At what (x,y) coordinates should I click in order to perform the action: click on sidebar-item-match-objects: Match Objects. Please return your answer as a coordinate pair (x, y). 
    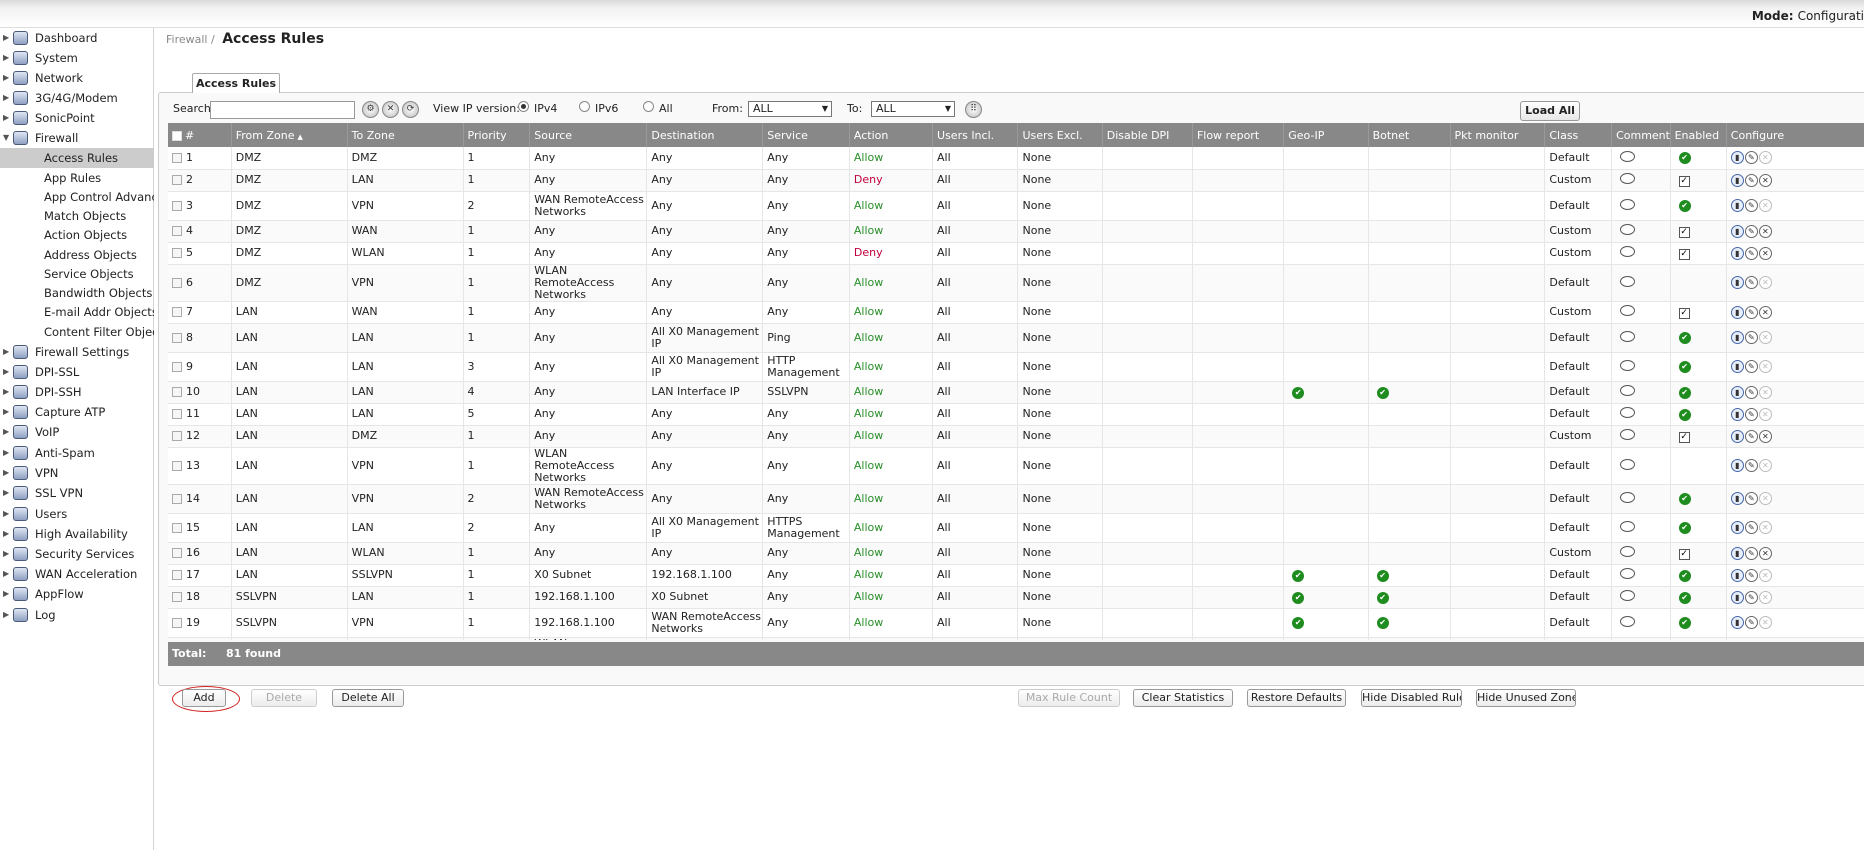
    Looking at the image, I should click on (77, 216).